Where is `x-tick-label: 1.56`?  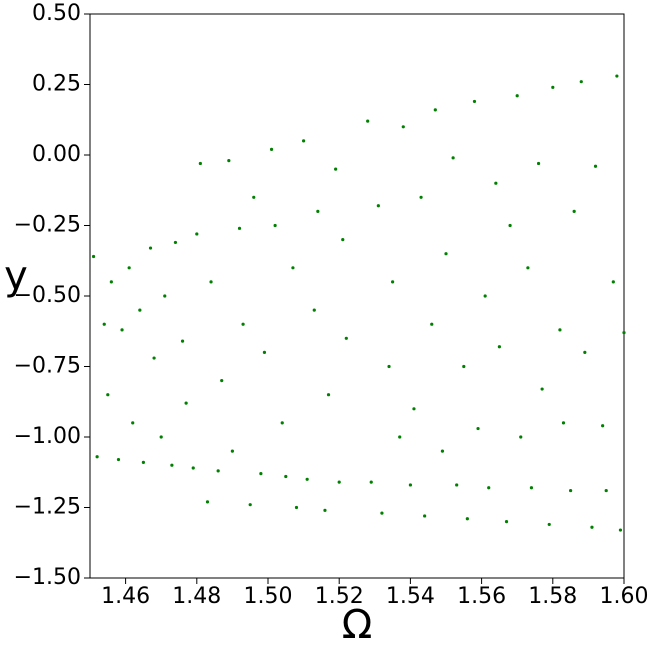 x-tick-label: 1.56 is located at coordinates (481, 596).